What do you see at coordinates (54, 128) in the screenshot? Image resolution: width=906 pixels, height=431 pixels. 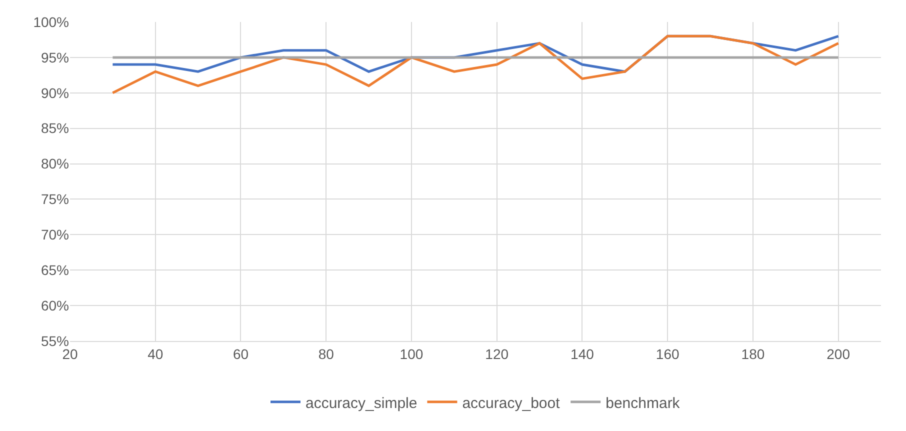 I see `y-tick-label: 85%` at bounding box center [54, 128].